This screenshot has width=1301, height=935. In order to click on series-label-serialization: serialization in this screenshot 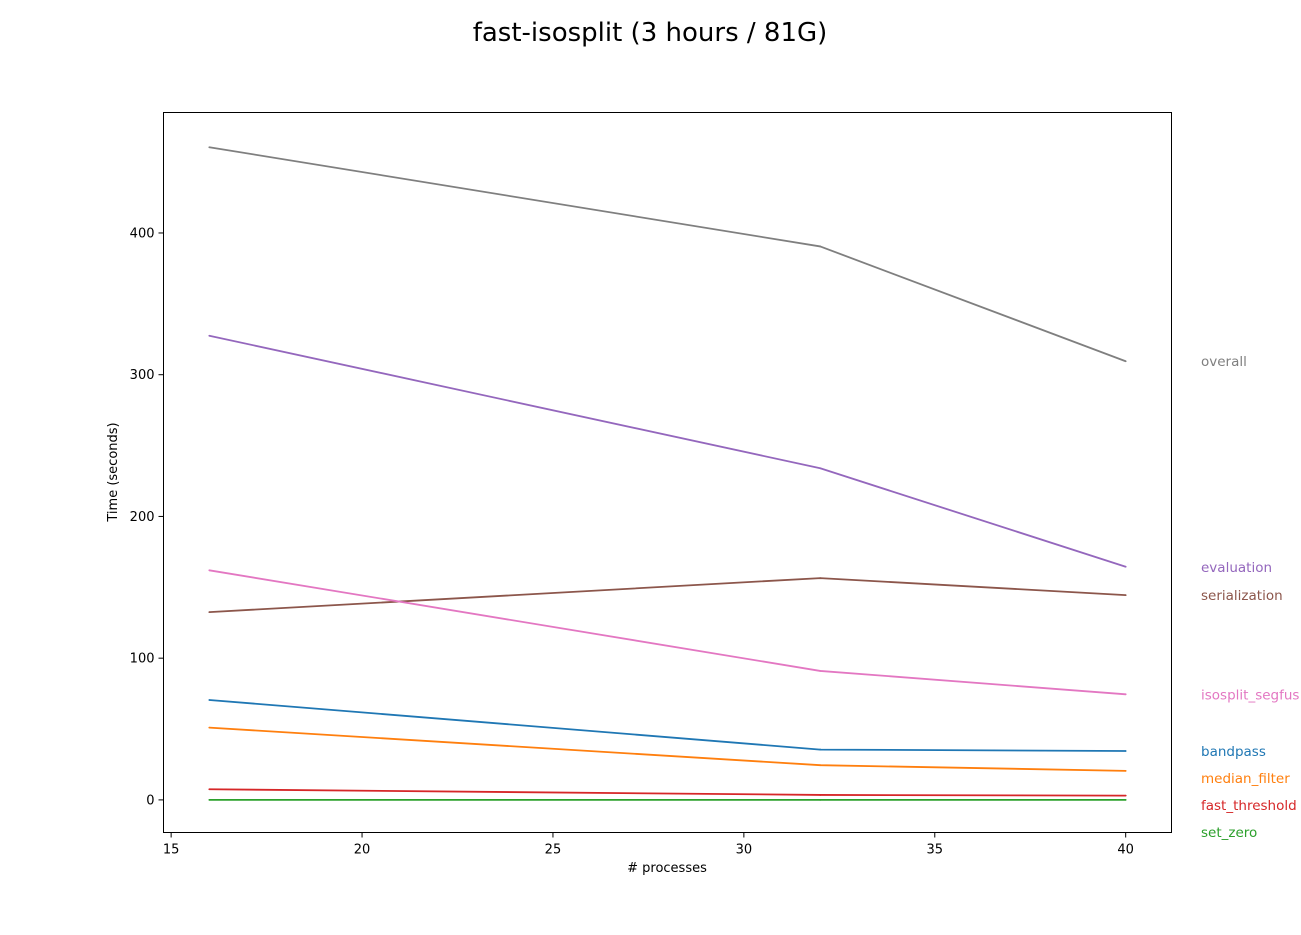, I will do `click(1242, 596)`.